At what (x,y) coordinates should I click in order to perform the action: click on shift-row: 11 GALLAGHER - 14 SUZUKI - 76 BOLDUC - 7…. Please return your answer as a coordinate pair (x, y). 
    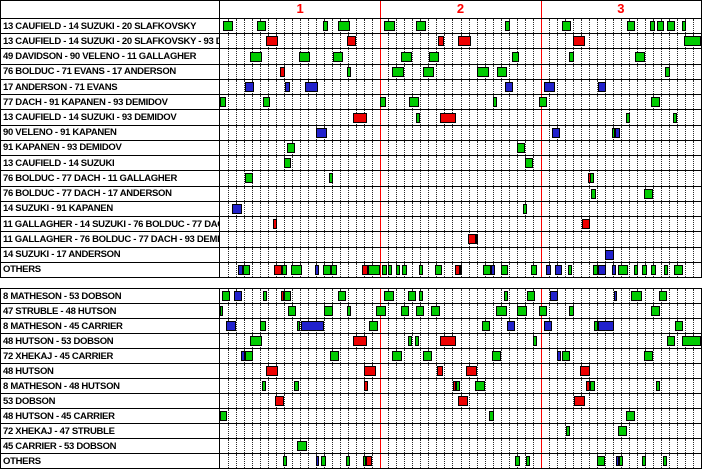
    Looking at the image, I should click on (351, 224).